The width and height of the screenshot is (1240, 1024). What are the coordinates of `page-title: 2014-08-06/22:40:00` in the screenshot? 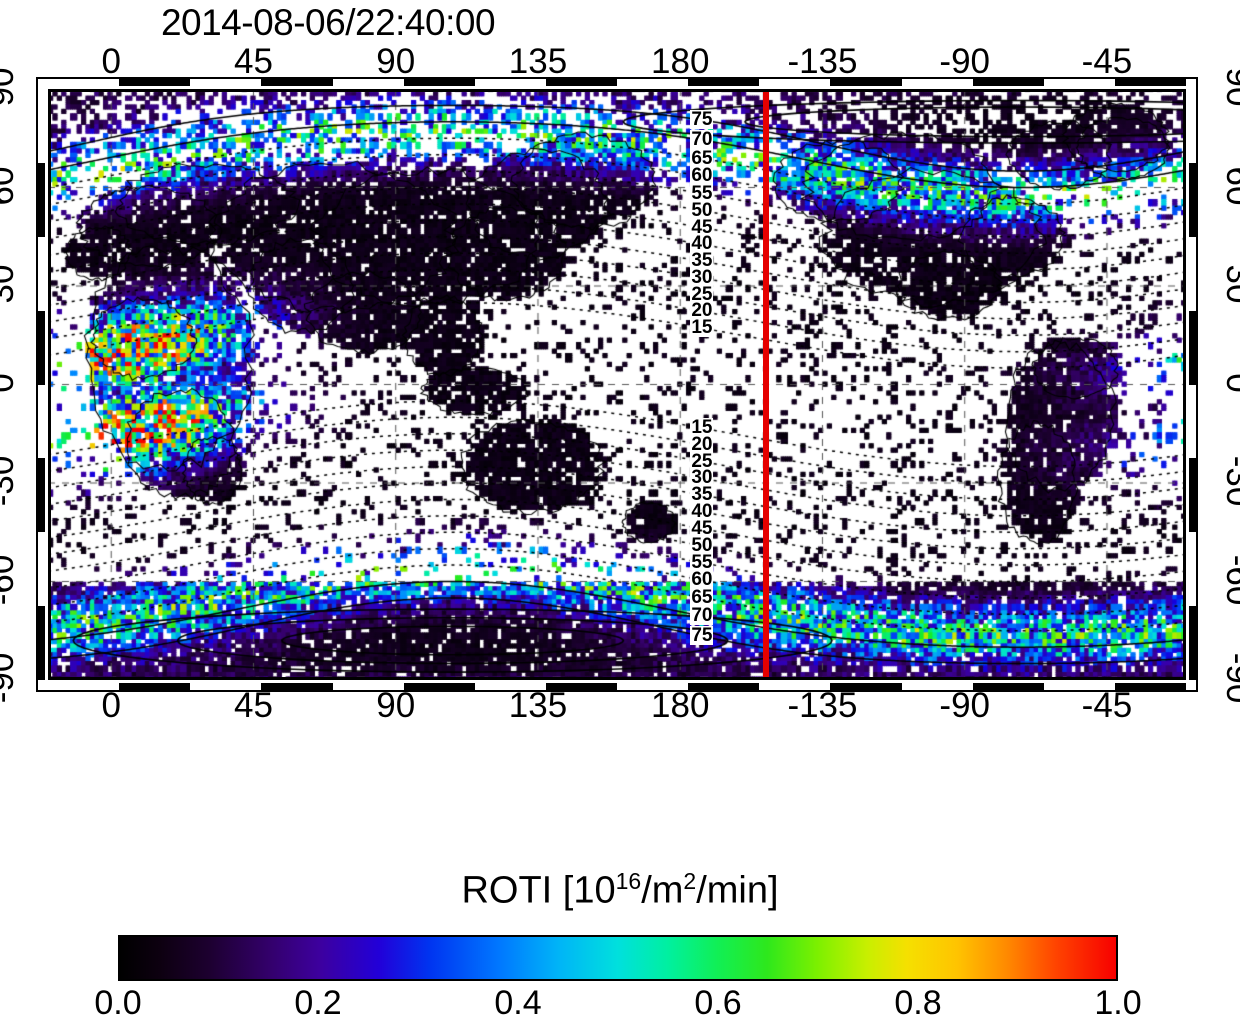 It's located at (328, 22).